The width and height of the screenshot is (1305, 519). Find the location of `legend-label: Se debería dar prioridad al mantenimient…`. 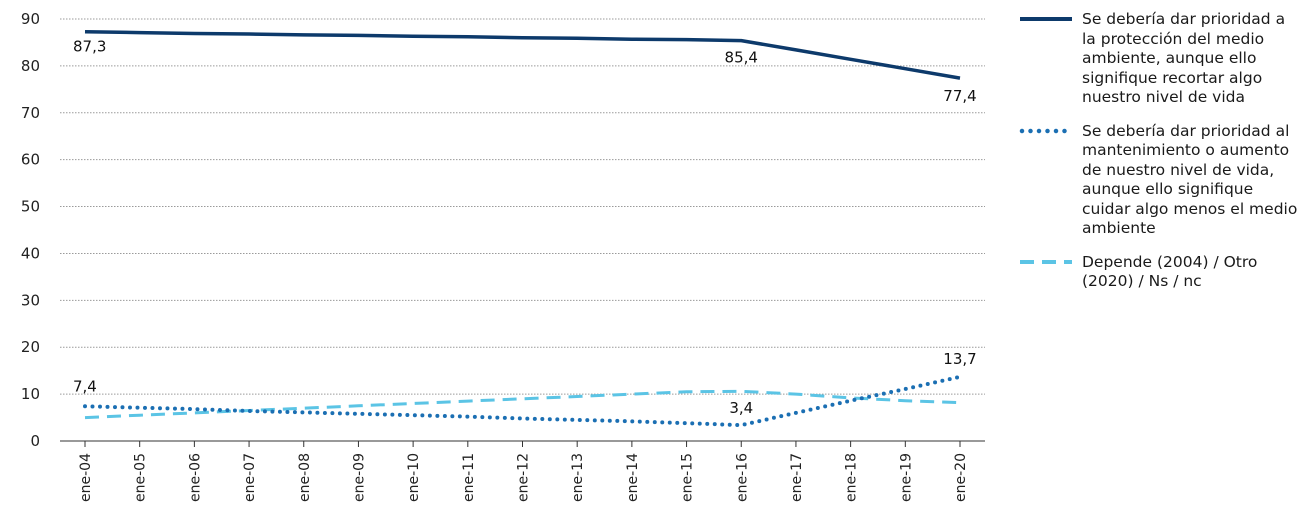

legend-label: Se debería dar prioridad al mantenimient… is located at coordinates (1190, 179).